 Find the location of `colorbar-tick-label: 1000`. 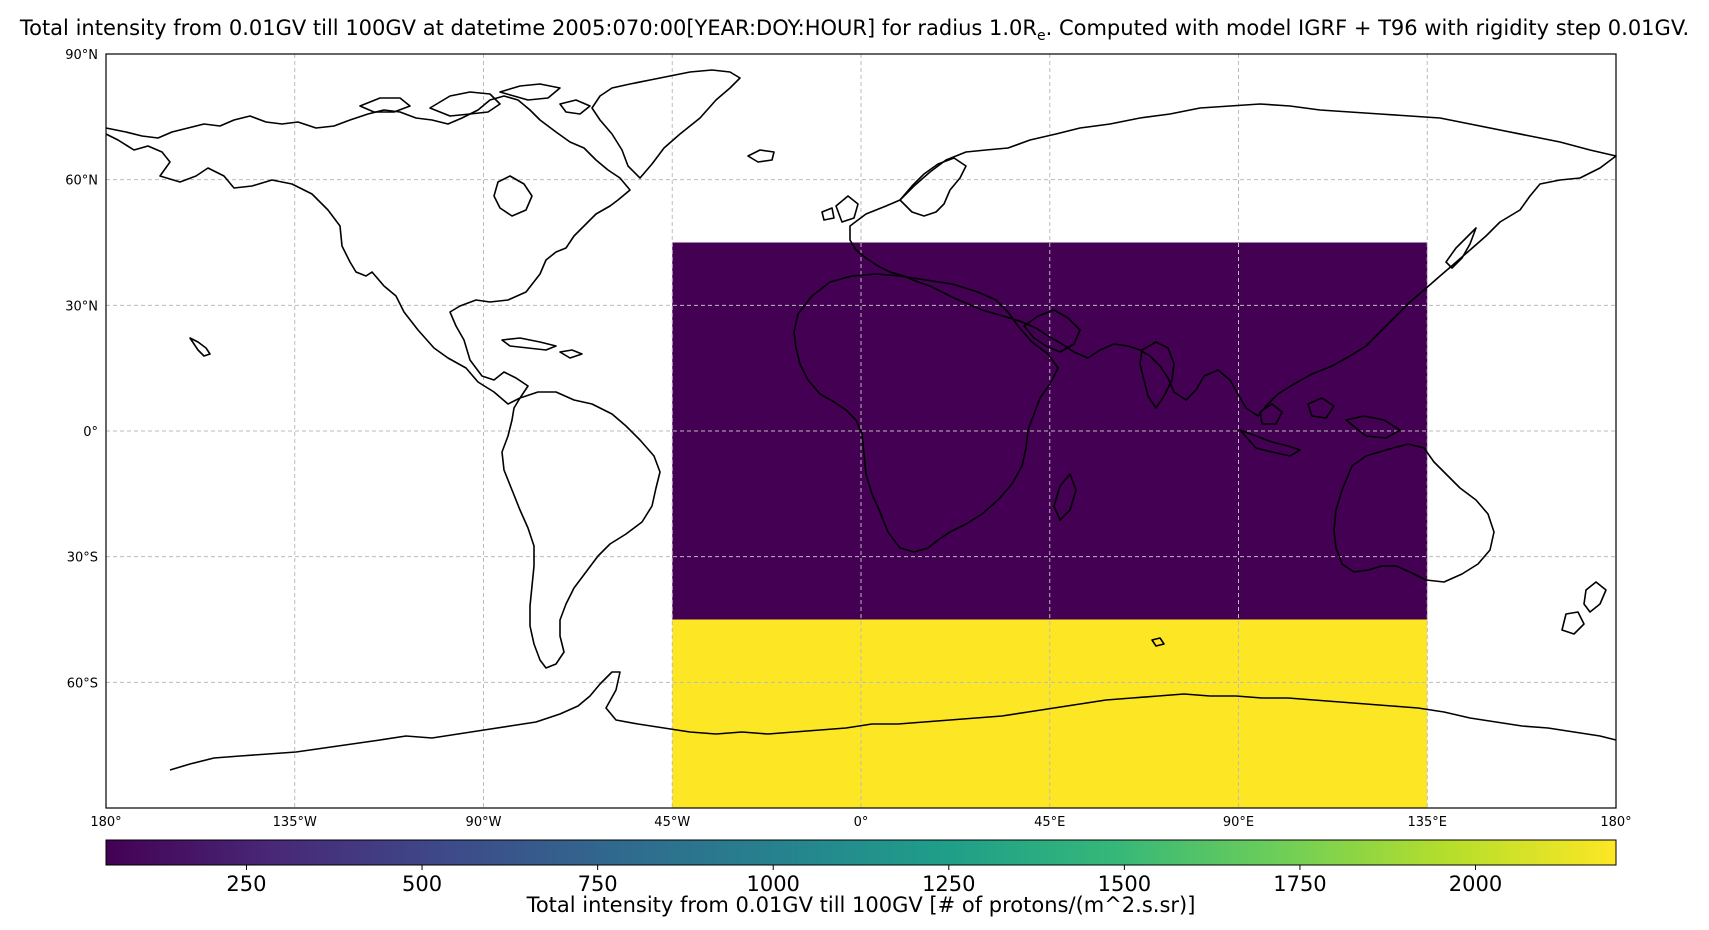

colorbar-tick-label: 1000 is located at coordinates (772, 884).